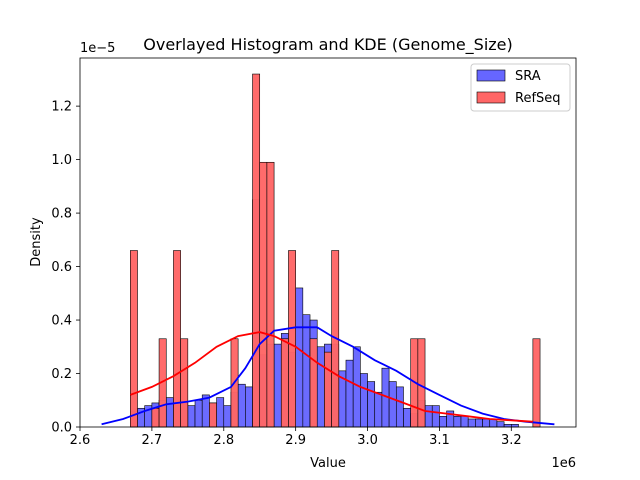 The height and width of the screenshot is (480, 640). Describe the element at coordinates (61, 107) in the screenshot. I see `y-tick-label: 1.2` at that location.